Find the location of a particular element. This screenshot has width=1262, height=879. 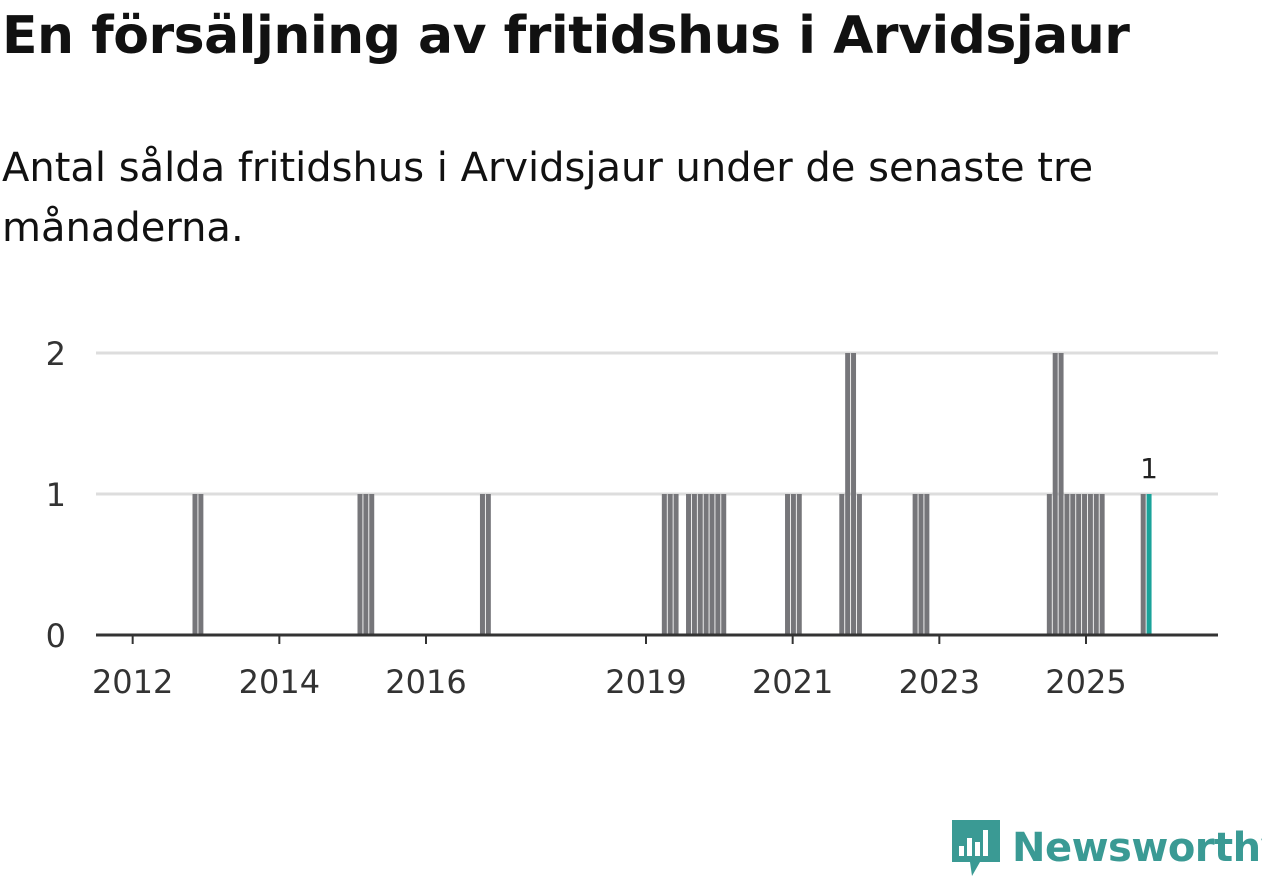

bar-value-label: 1 is located at coordinates (1149, 468).